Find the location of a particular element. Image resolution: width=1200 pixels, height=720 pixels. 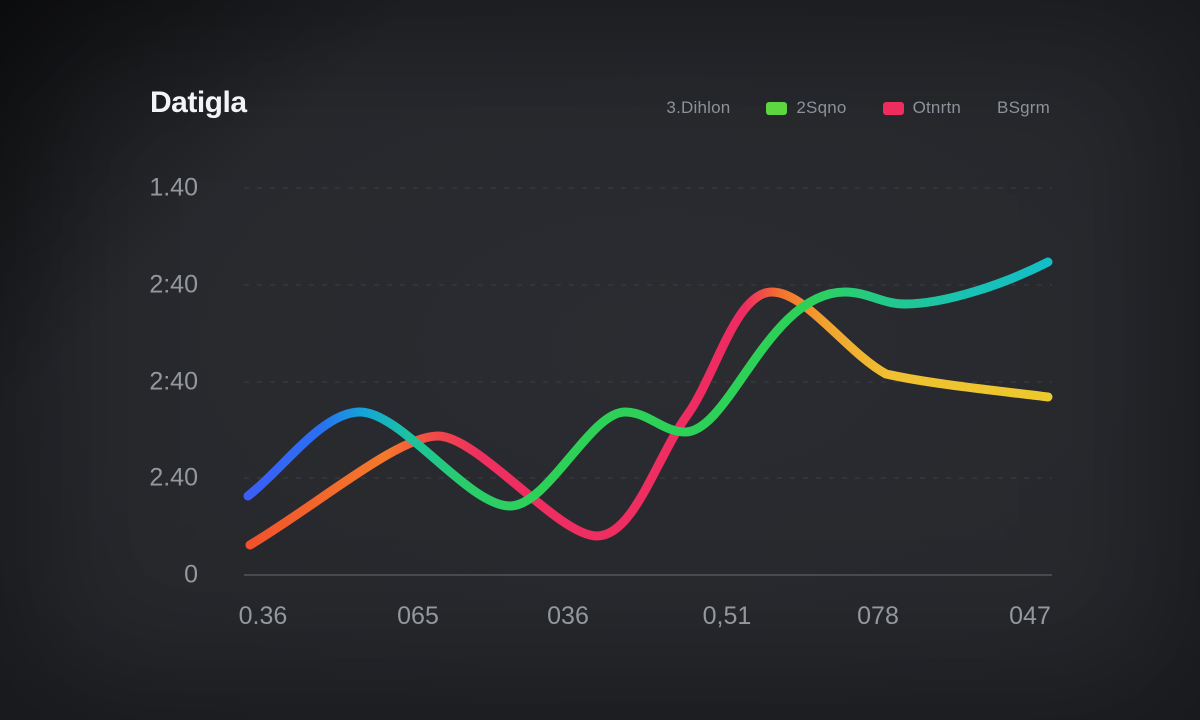

legend-item: 3.Dihlon is located at coordinates (698, 108).